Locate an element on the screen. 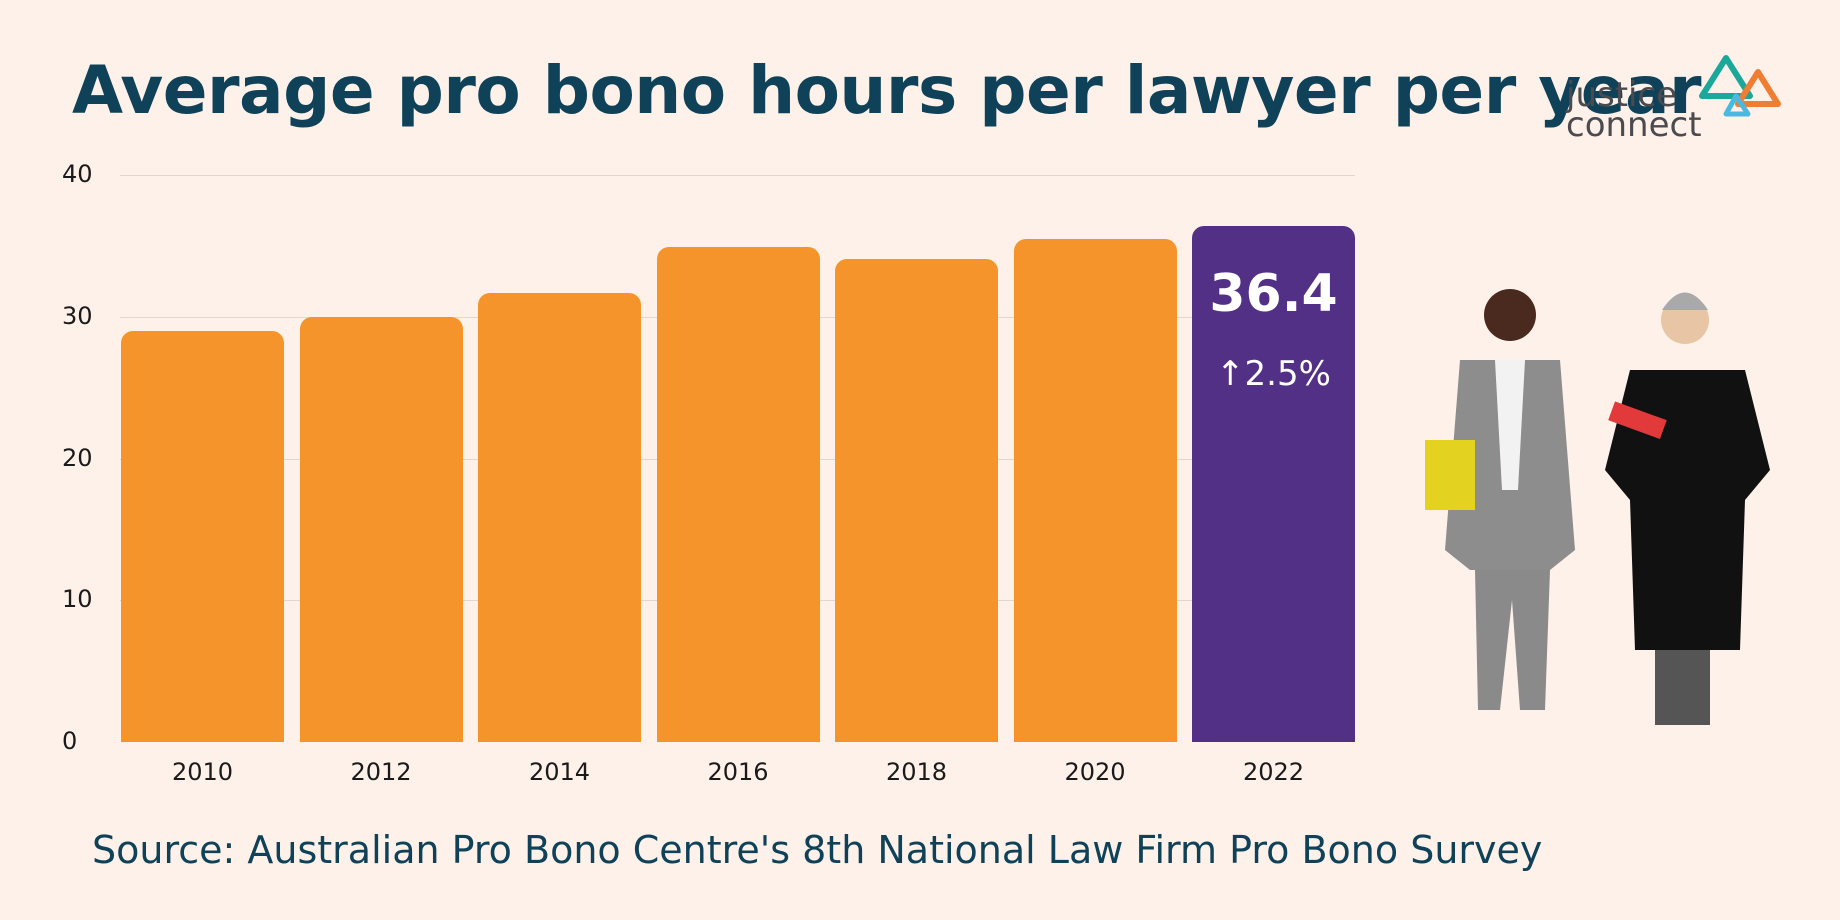 The height and width of the screenshot is (920, 1840). x-axis-tick-label: 2010 is located at coordinates (202, 772).